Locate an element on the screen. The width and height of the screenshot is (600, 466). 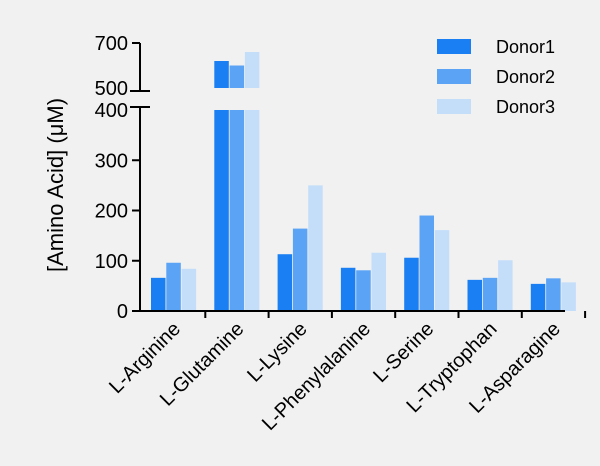
legend-label-donor2: Donor2 is located at coordinates (525, 77).